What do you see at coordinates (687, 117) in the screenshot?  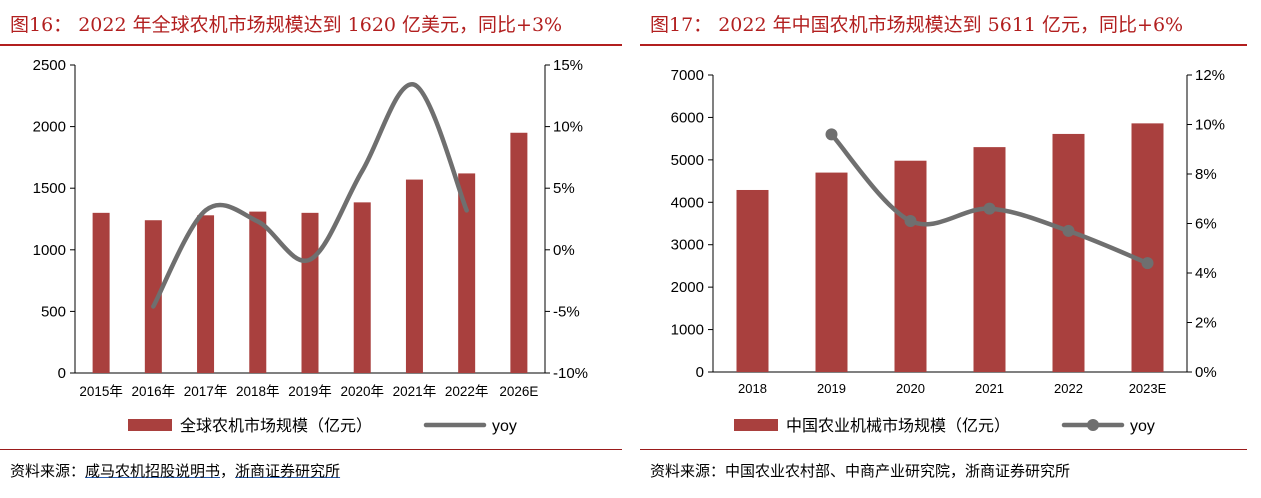 I see `y-tick-label-left: 6000` at bounding box center [687, 117].